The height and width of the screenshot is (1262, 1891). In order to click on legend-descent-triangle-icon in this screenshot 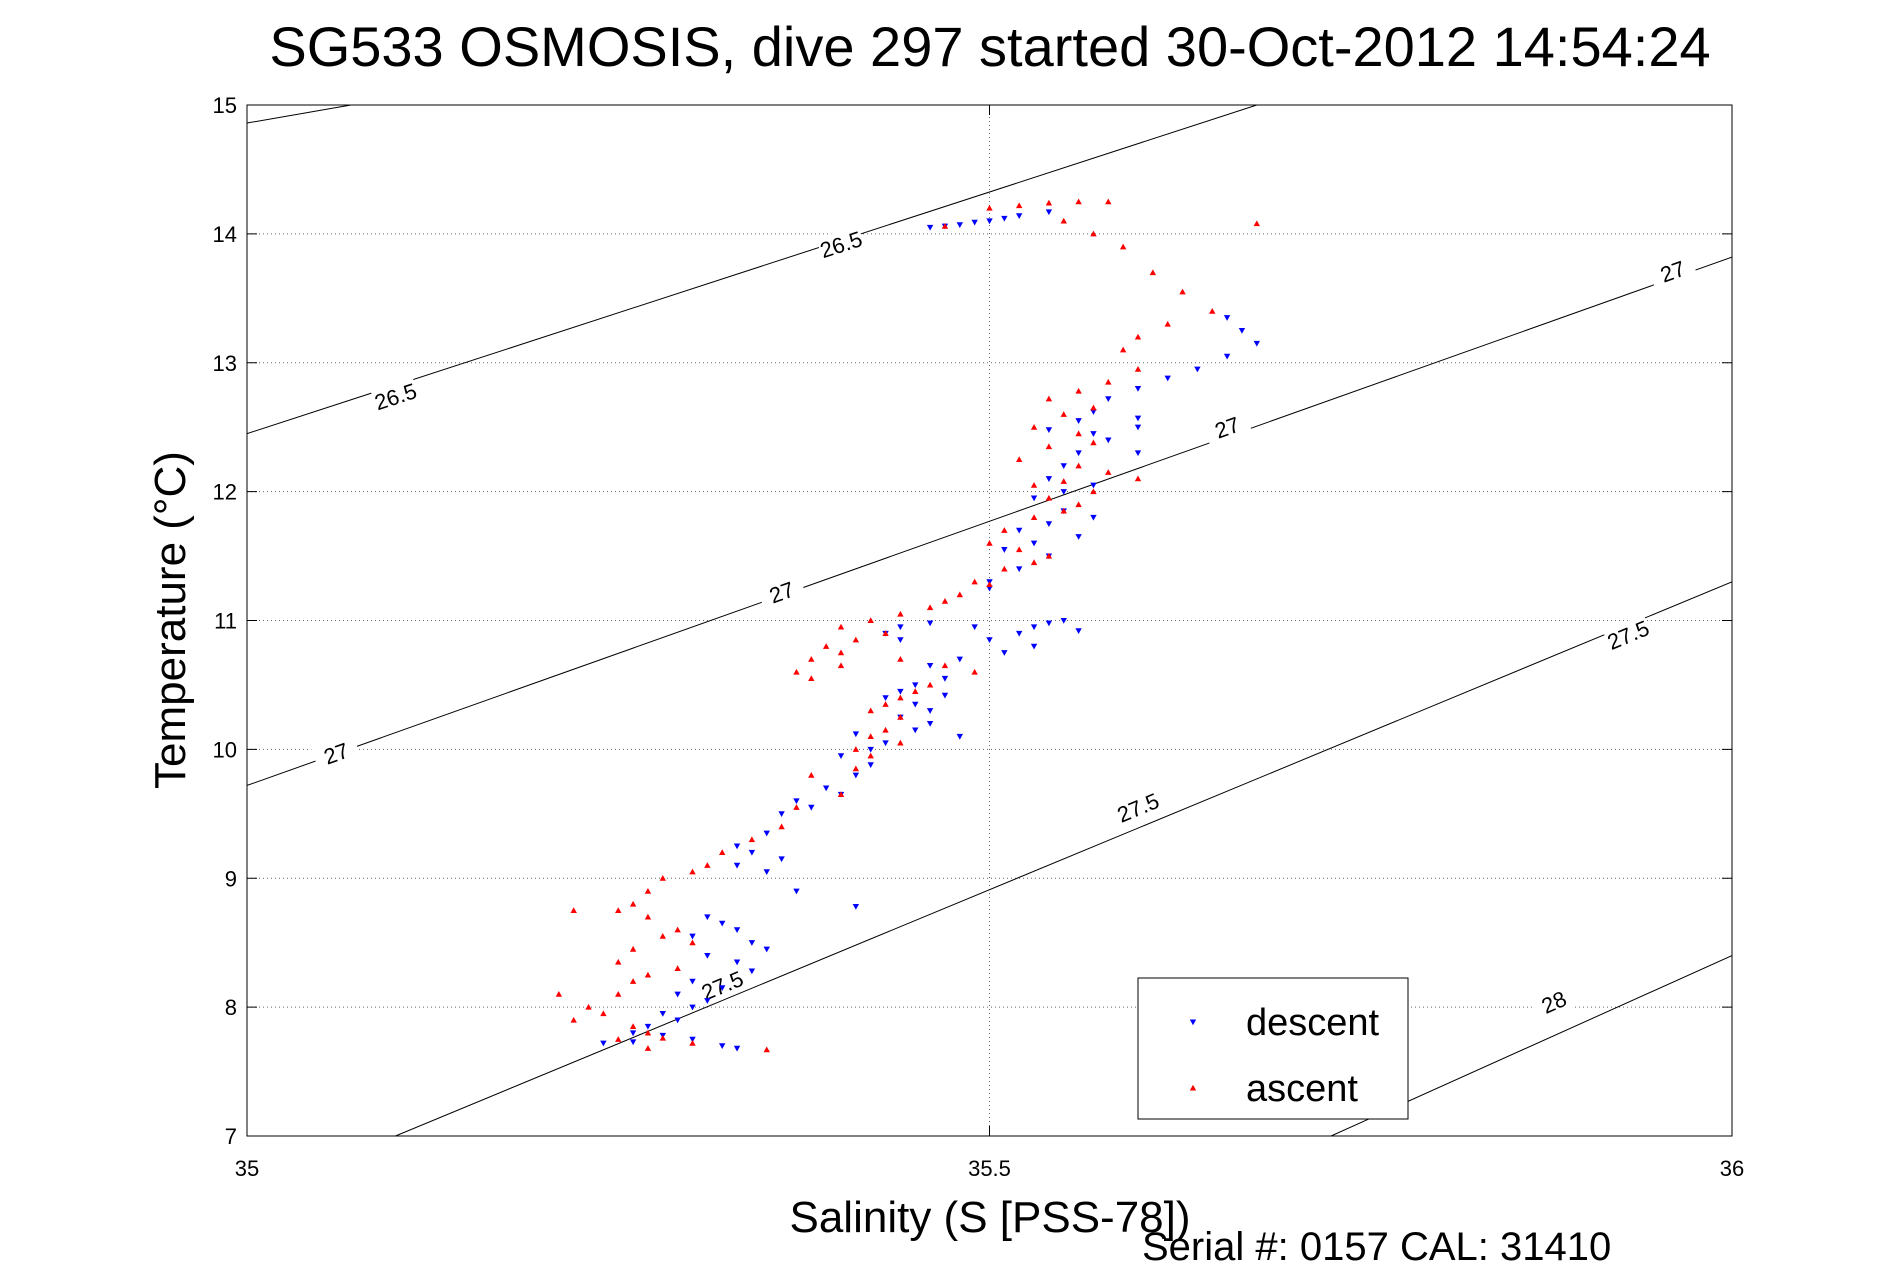, I will do `click(1193, 1022)`.